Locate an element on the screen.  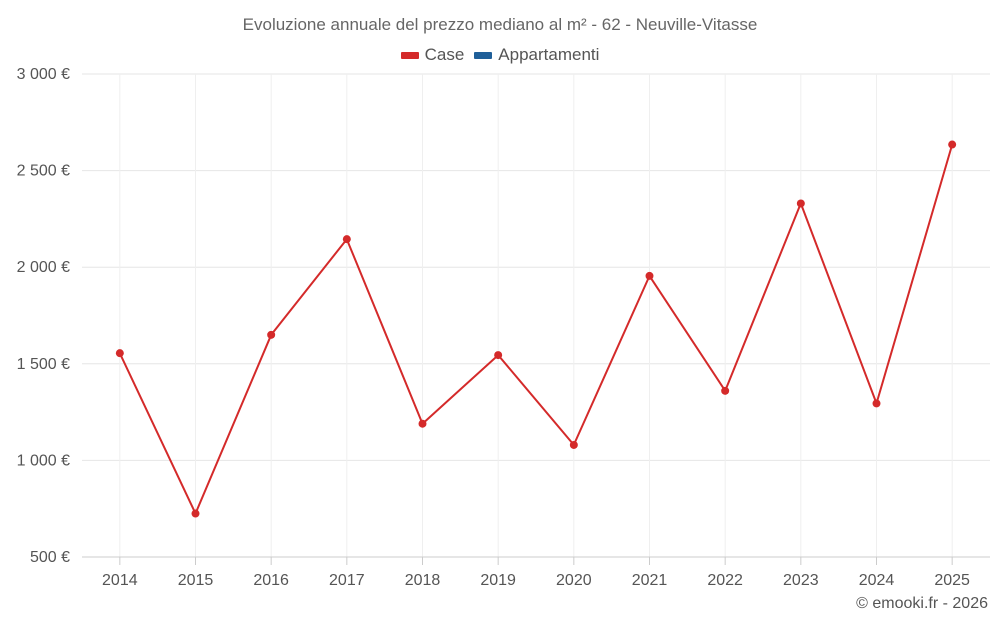
legend-item-case: Case is located at coordinates (432, 55).